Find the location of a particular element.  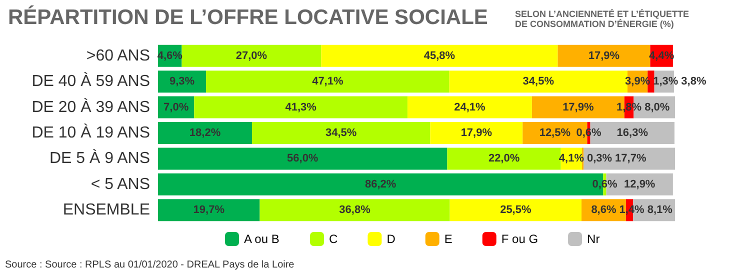

data-label: 16,3% is located at coordinates (632, 133).